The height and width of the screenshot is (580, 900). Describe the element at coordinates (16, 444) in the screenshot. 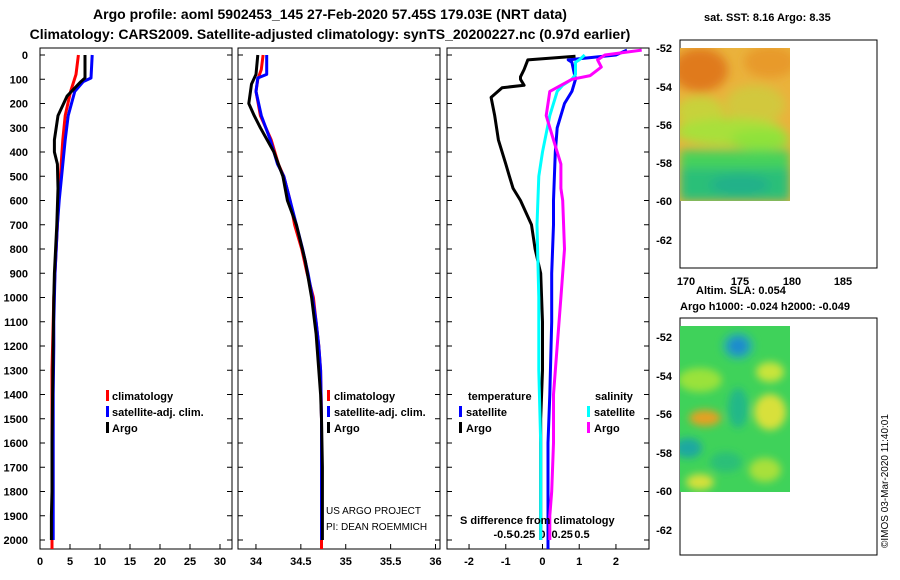

I see `depth-tick-label: 1600` at that location.